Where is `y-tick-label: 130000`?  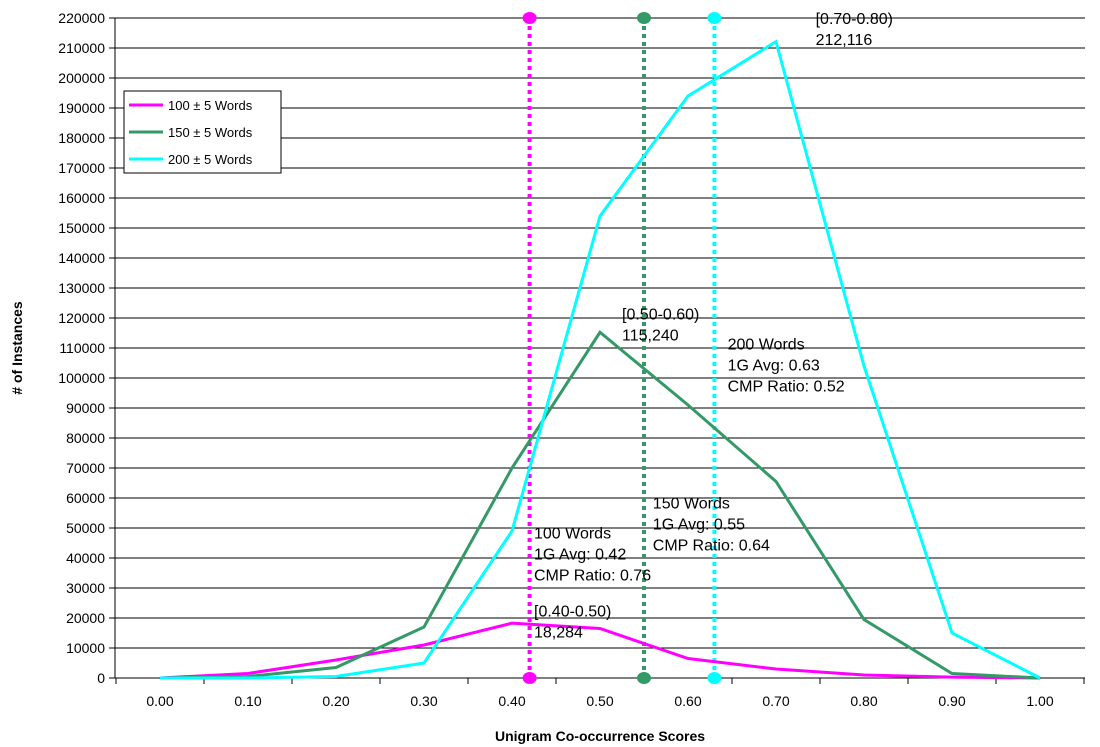
y-tick-label: 130000 is located at coordinates (81, 288).